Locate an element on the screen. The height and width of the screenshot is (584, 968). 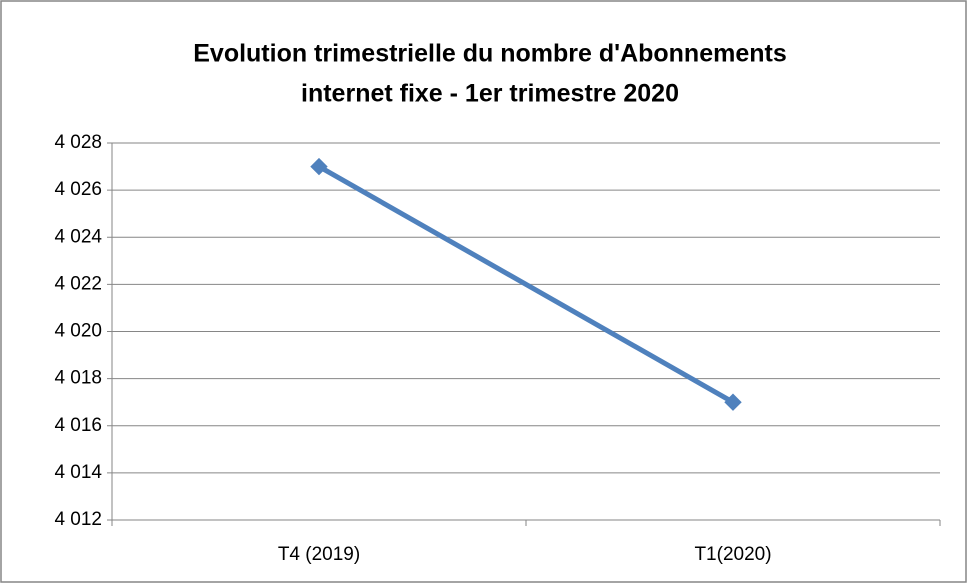
y-tick-label: 4 020 is located at coordinates (78, 331).